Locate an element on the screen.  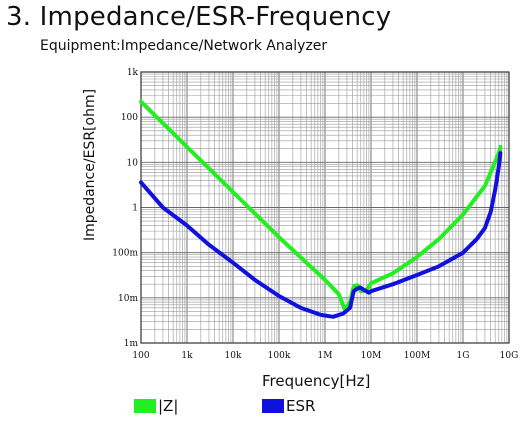
legend-label-esr: ESR is located at coordinates (300, 406).